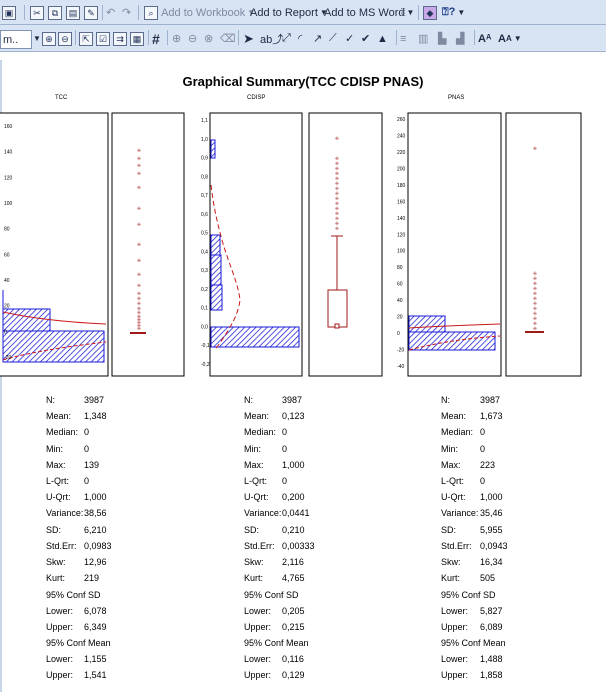 The width and height of the screenshot is (606, 692). What do you see at coordinates (120, 38) in the screenshot?
I see `graph-brush-icon: ⇉` at bounding box center [120, 38].